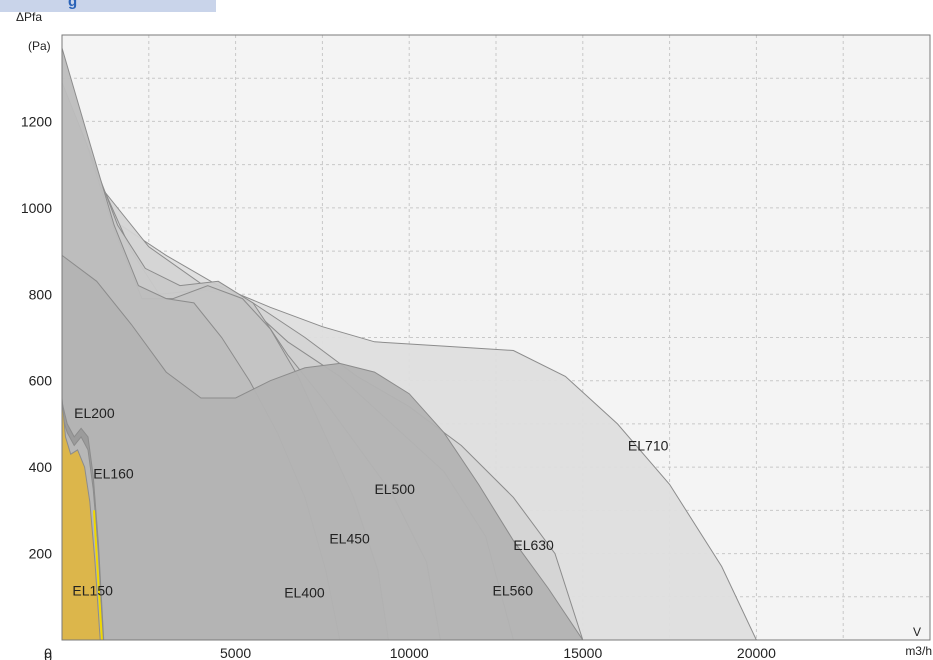 This screenshot has width=933, height=660. What do you see at coordinates (113, 474) in the screenshot?
I see `curve-label: EL160` at bounding box center [113, 474].